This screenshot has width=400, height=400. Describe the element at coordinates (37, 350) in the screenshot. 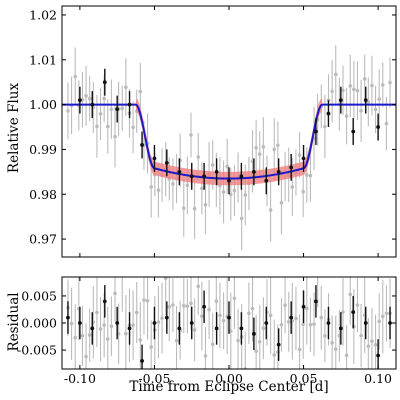

I see `y-tick-label: -0.005` at that location.